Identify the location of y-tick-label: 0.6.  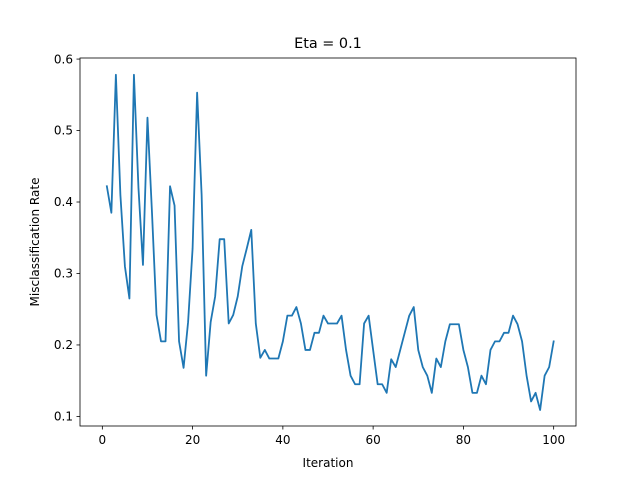
(63, 59).